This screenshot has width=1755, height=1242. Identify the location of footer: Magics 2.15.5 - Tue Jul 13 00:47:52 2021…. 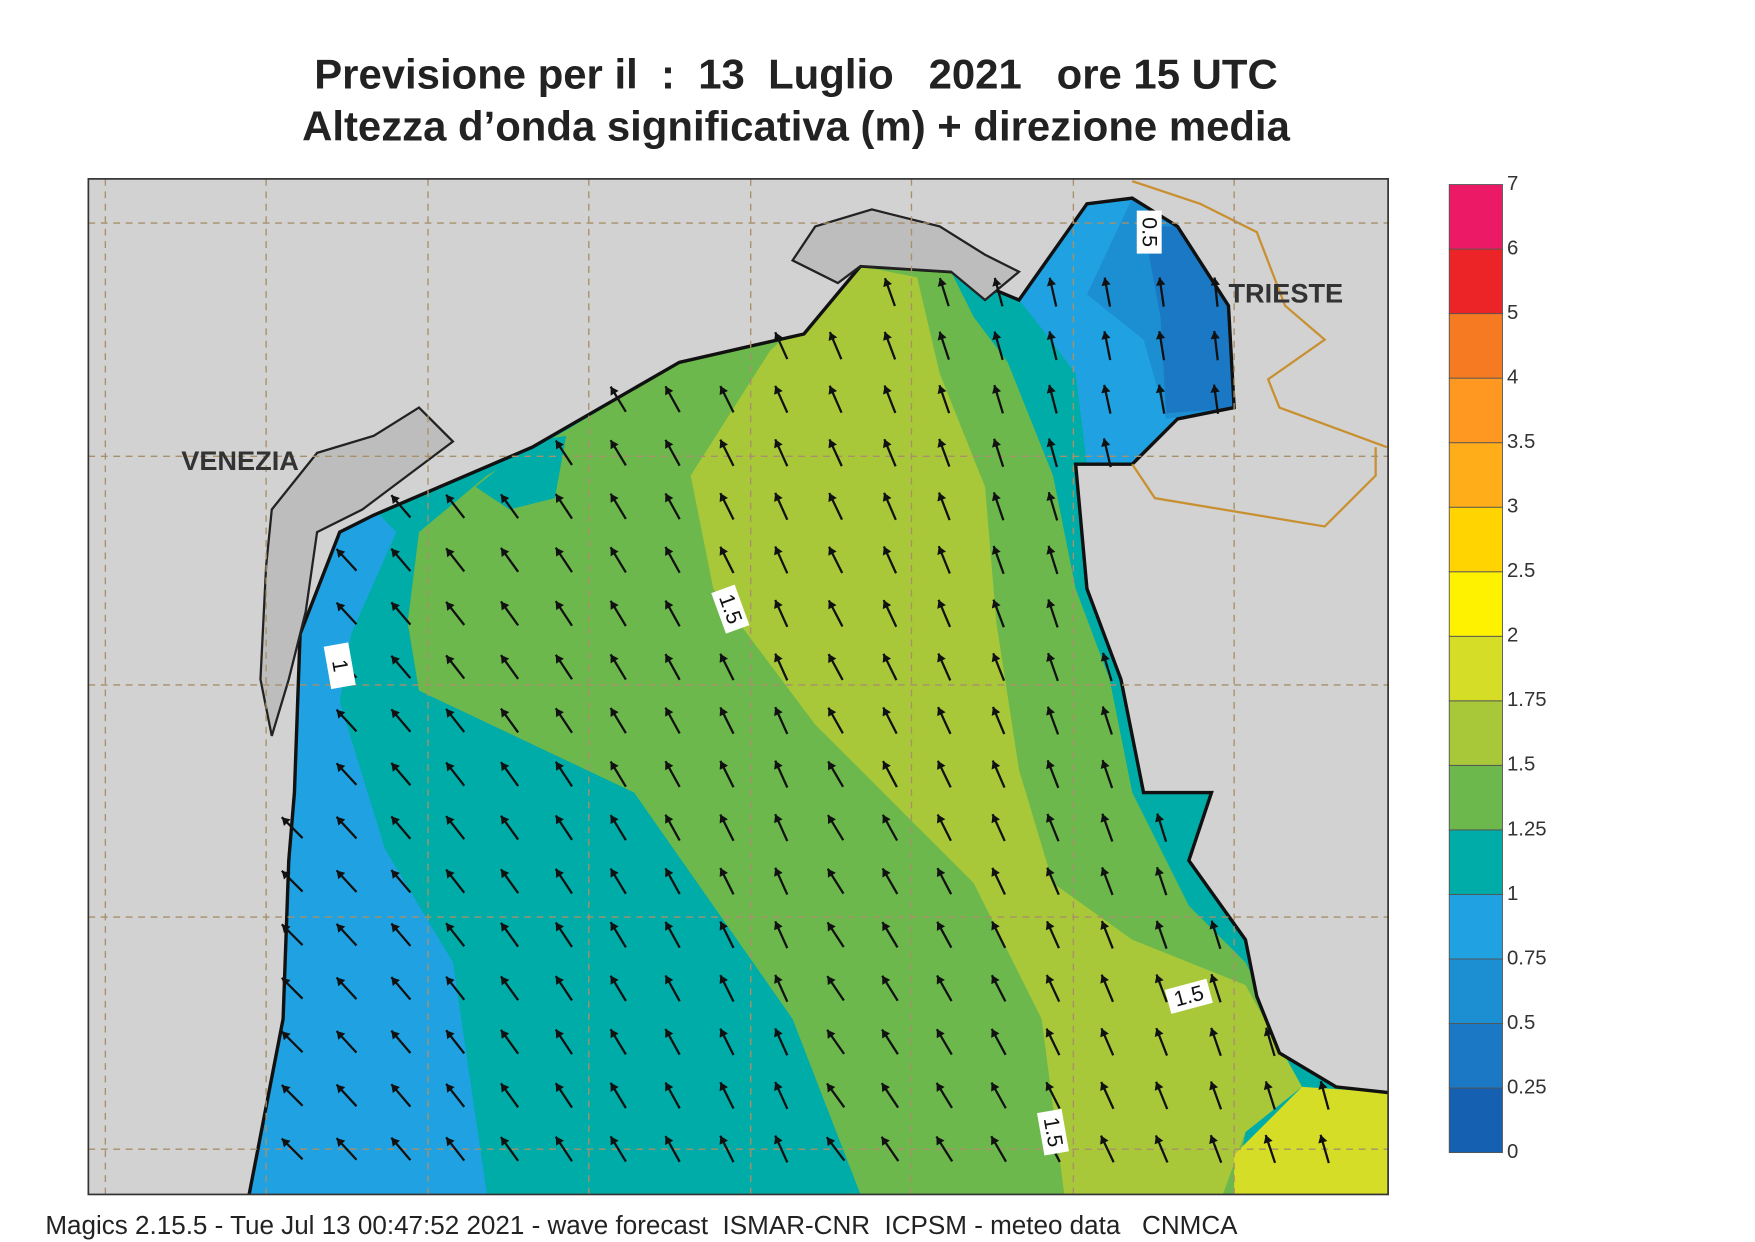
(641, 1225).